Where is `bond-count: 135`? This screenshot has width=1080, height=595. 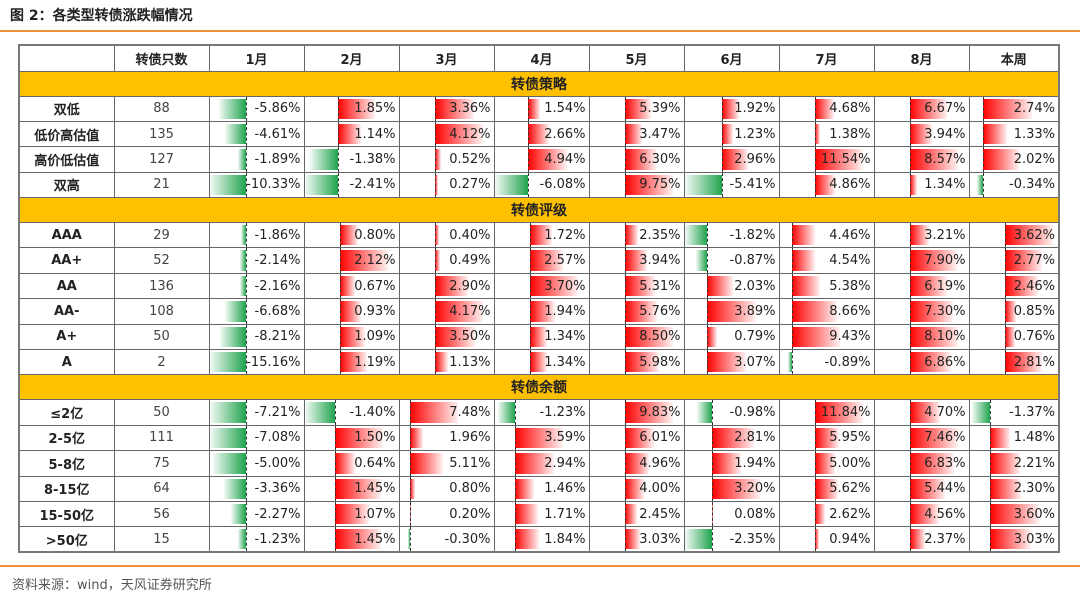
bond-count: 135 is located at coordinates (161, 134).